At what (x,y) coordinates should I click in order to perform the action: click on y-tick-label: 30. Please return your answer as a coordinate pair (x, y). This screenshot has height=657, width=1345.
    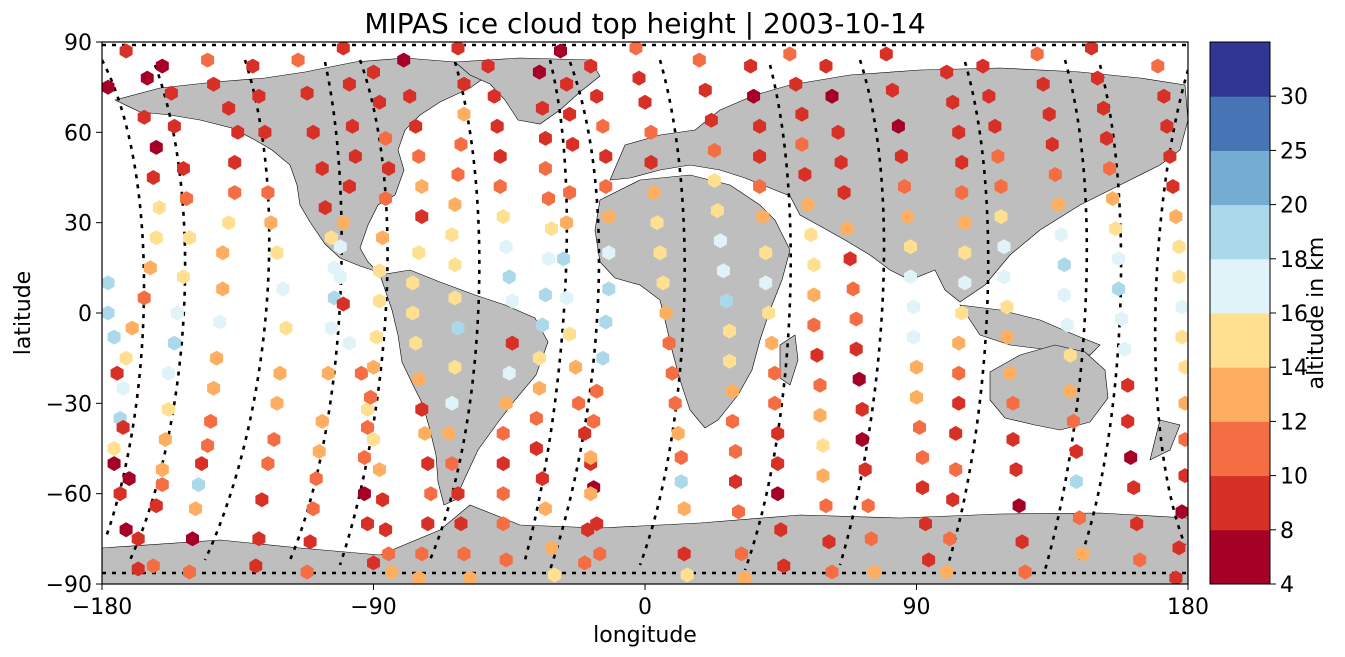
    Looking at the image, I should click on (78, 224).